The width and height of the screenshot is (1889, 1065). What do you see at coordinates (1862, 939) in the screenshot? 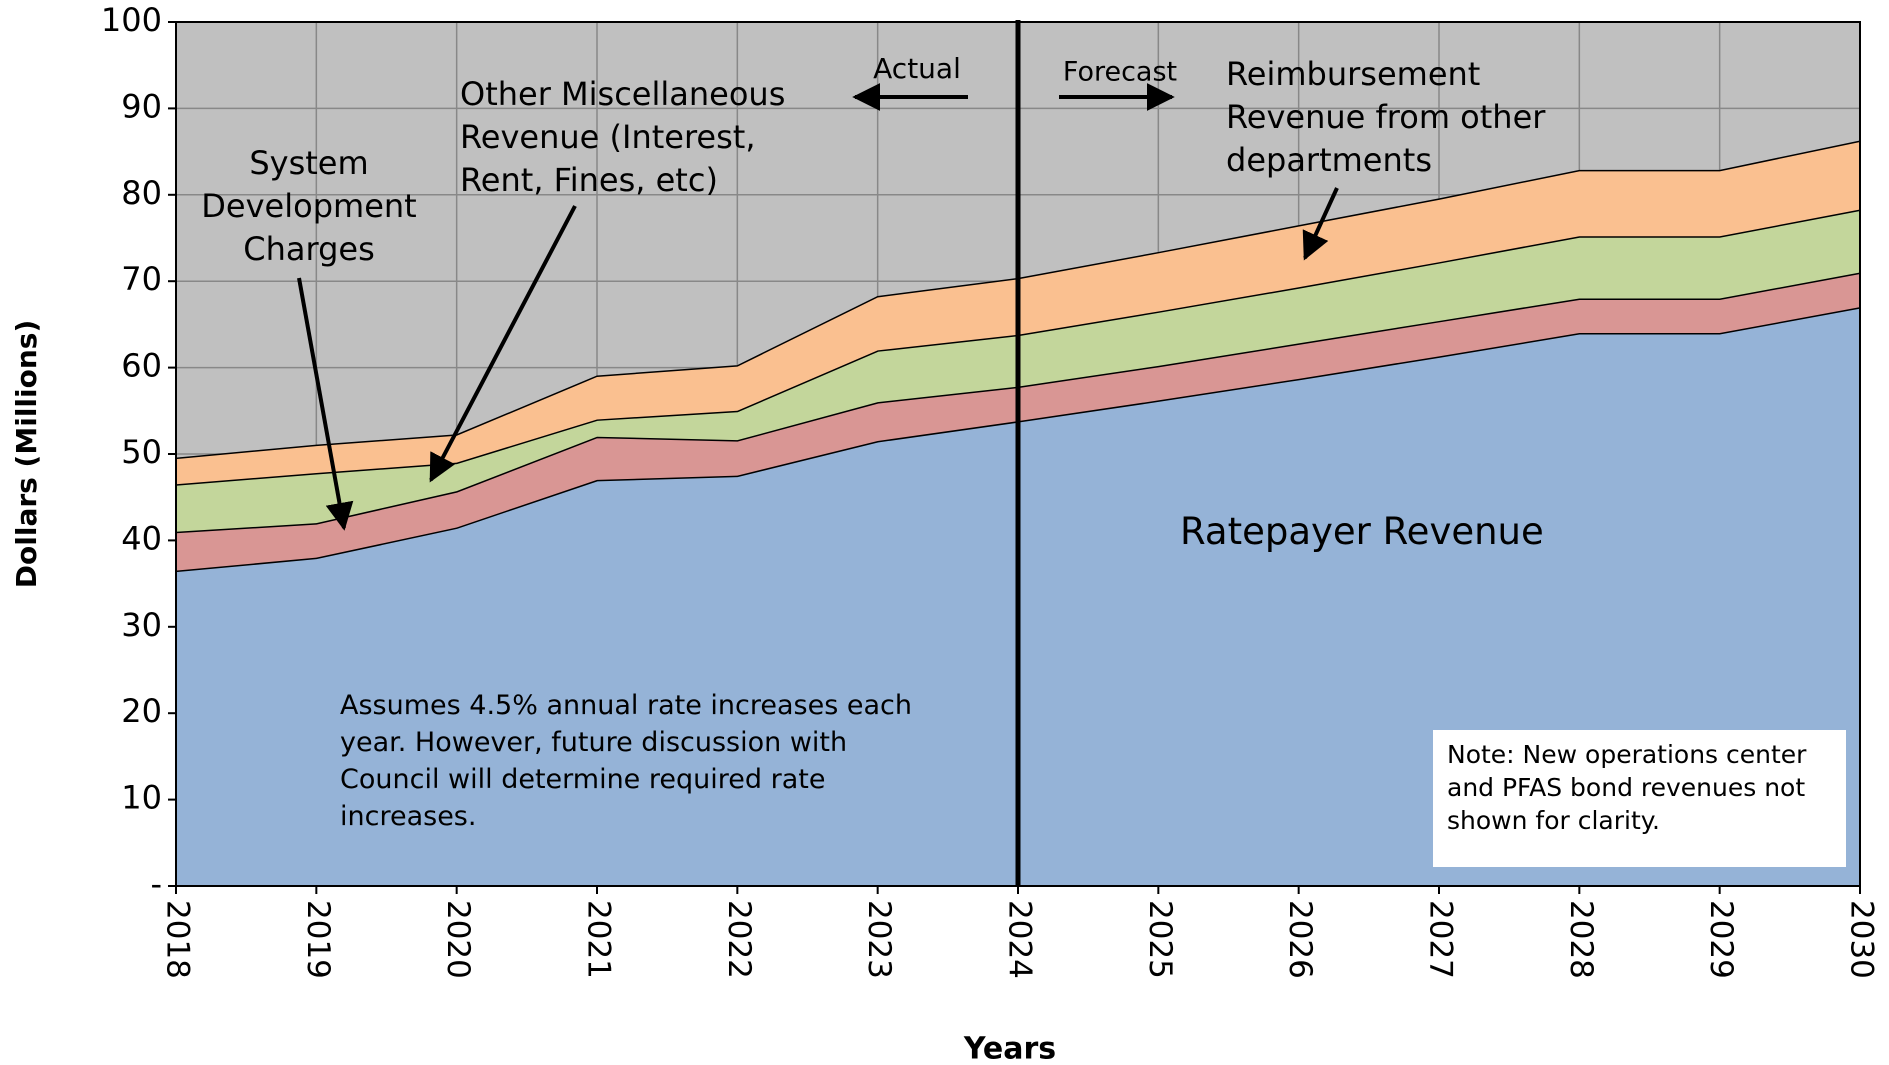
I see `x-tick-label: 2030` at bounding box center [1862, 939].